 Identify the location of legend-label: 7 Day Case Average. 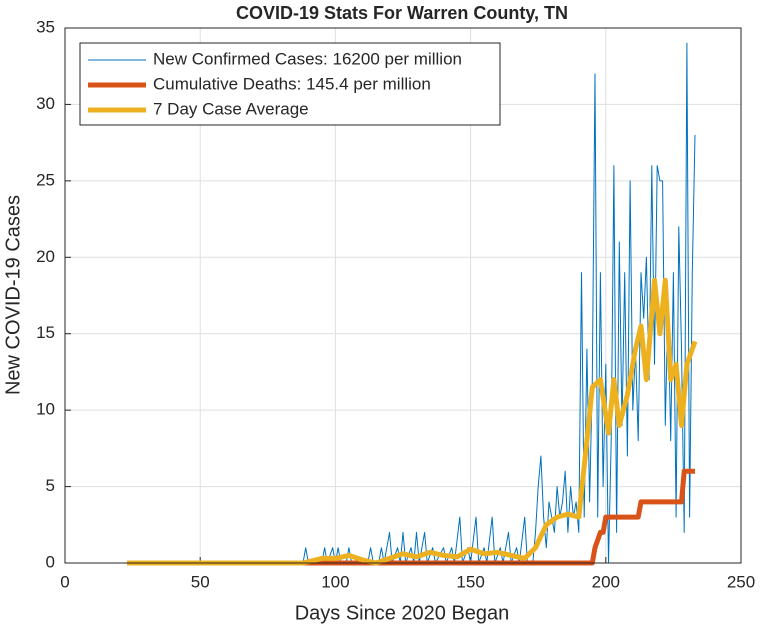
(231, 108).